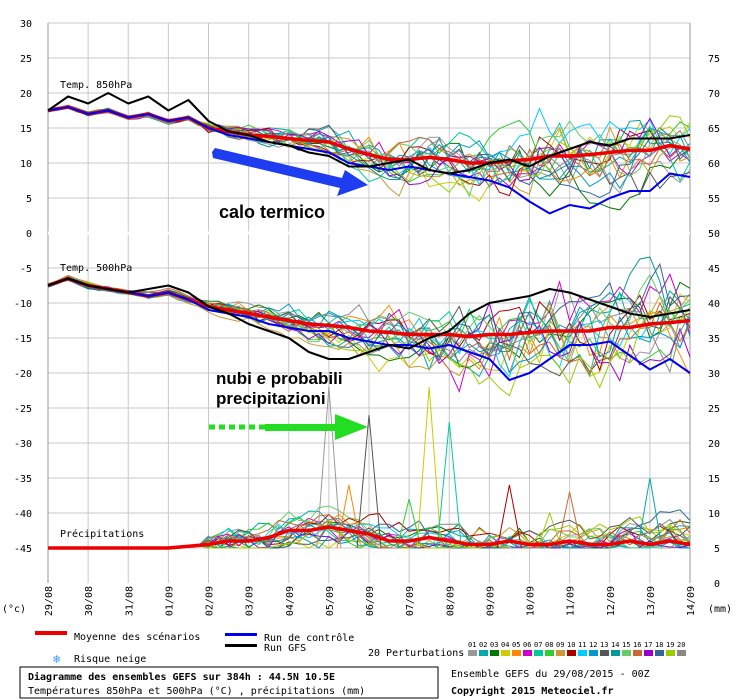 This screenshot has height=700, width=740. What do you see at coordinates (23, 339) in the screenshot?
I see `left-tick-label: -15` at bounding box center [23, 339].